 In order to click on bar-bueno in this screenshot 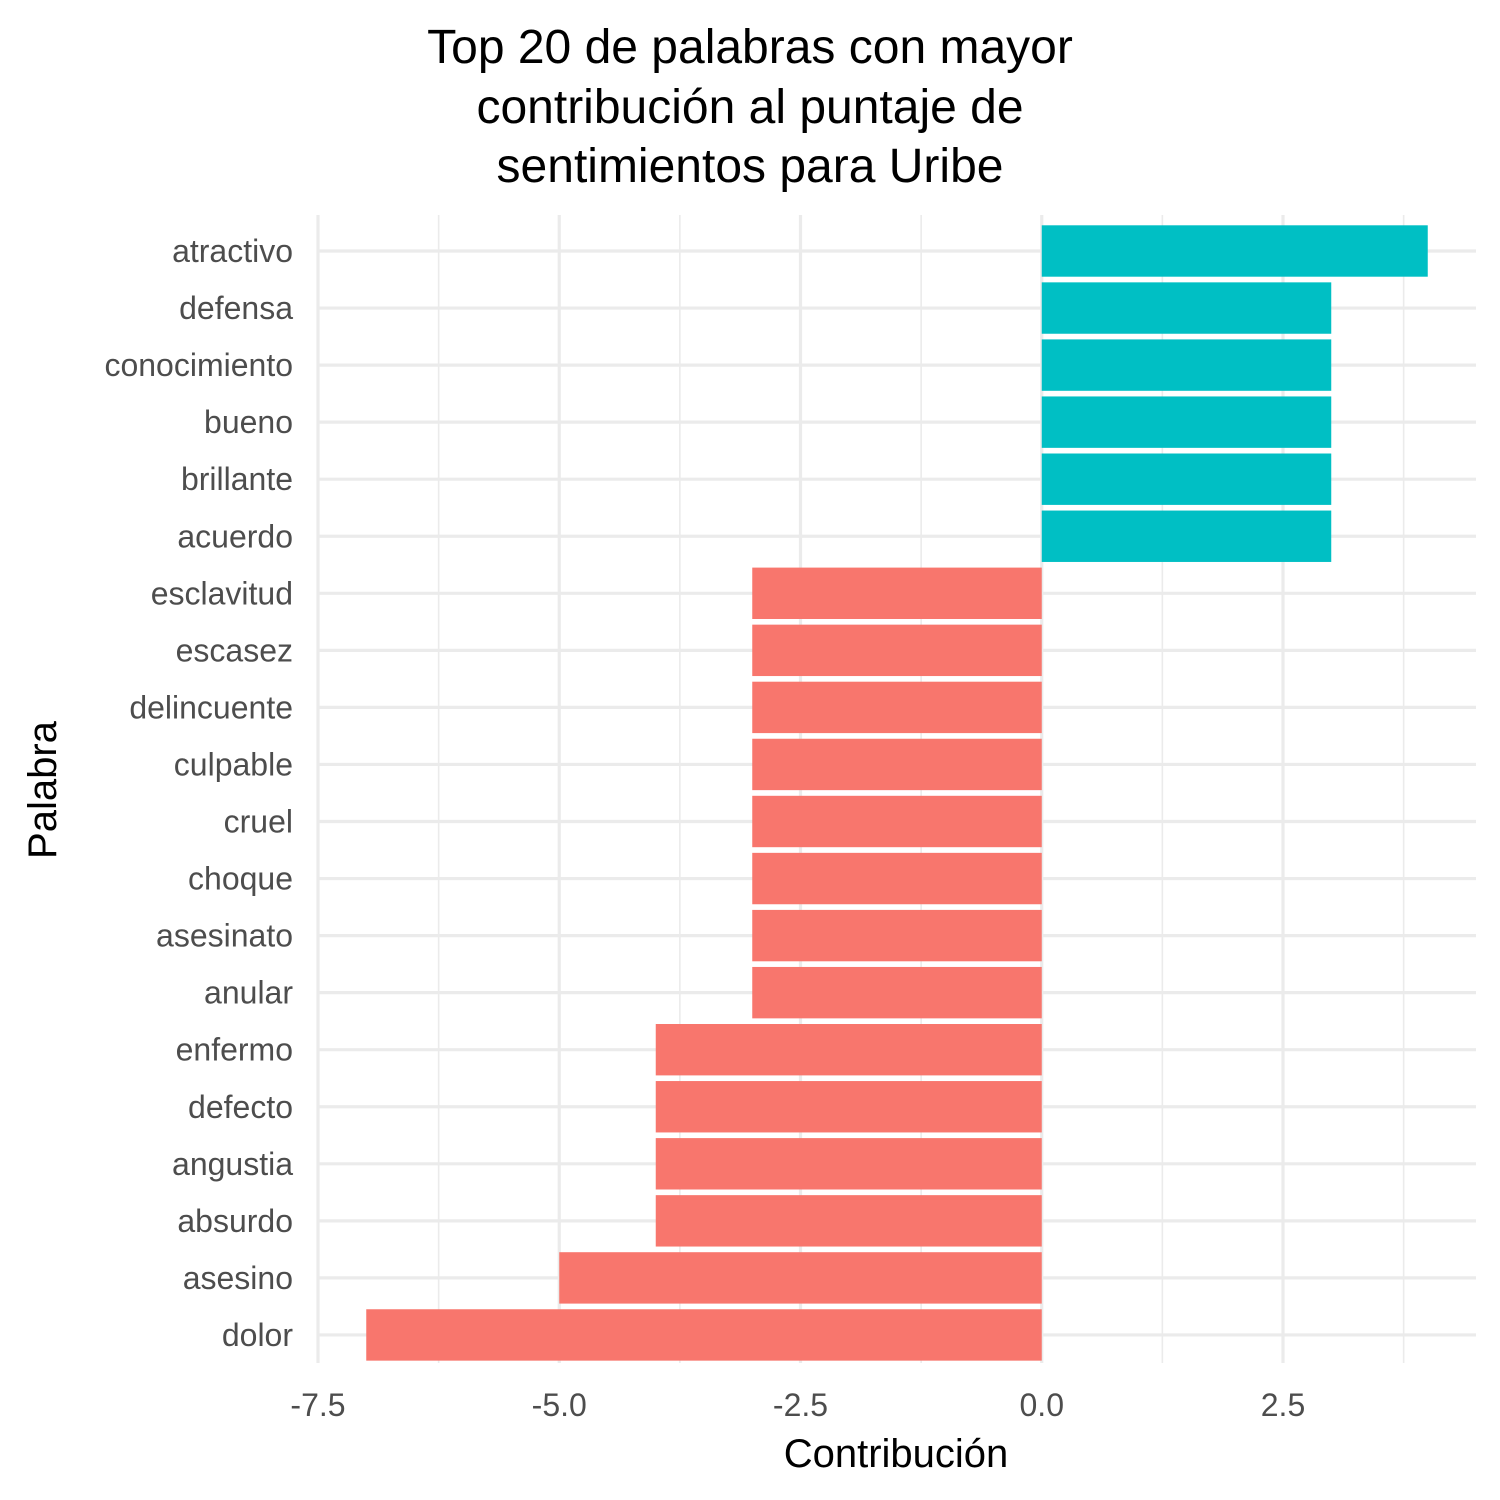, I will do `click(1186, 422)`.